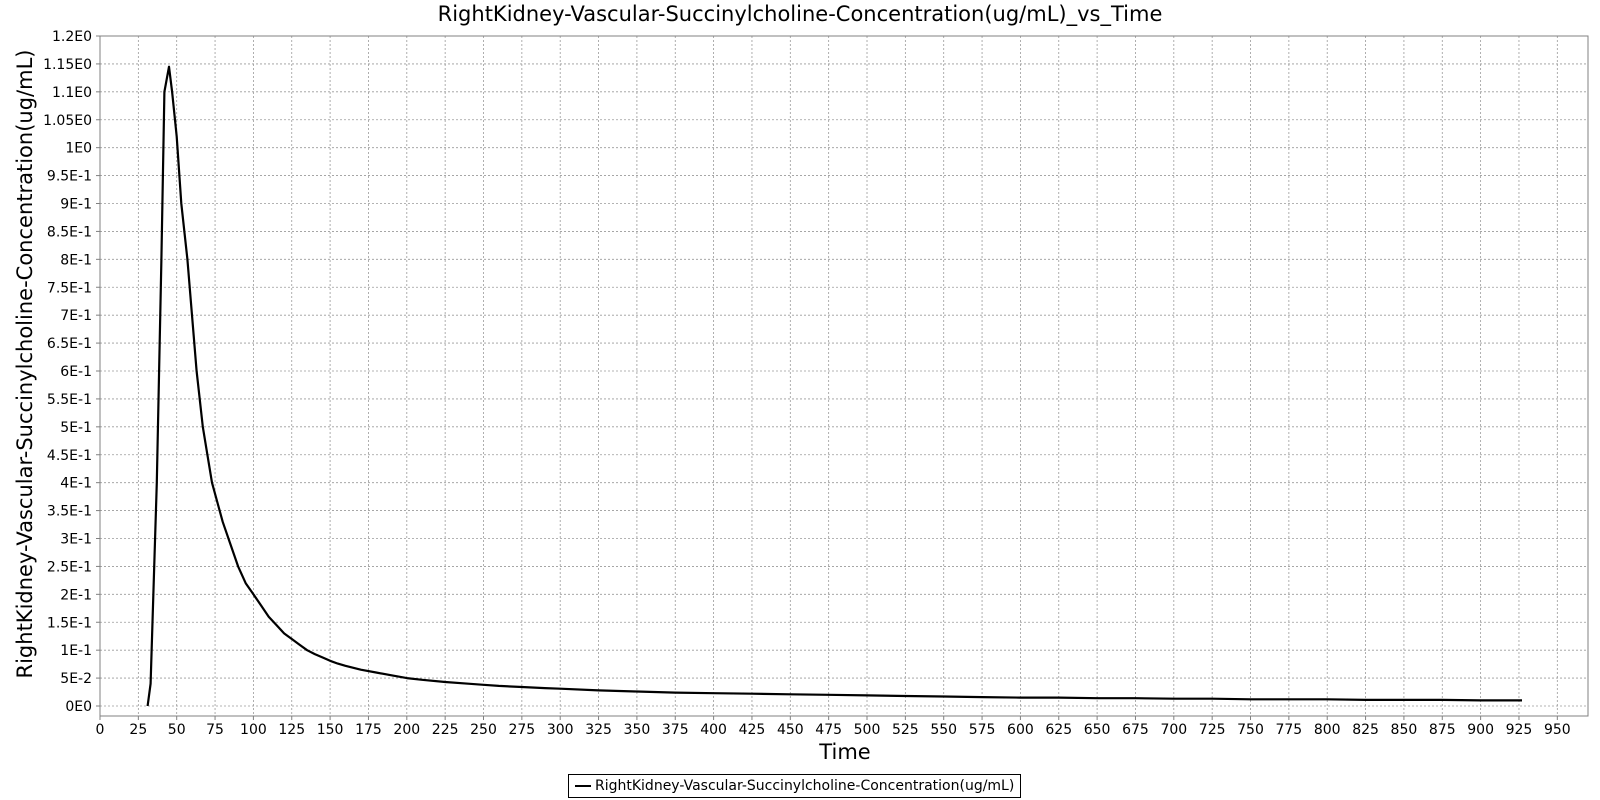 Image resolution: width=1600 pixels, height=800 pixels. I want to click on y-tick-label: 0E0, so click(78, 707).